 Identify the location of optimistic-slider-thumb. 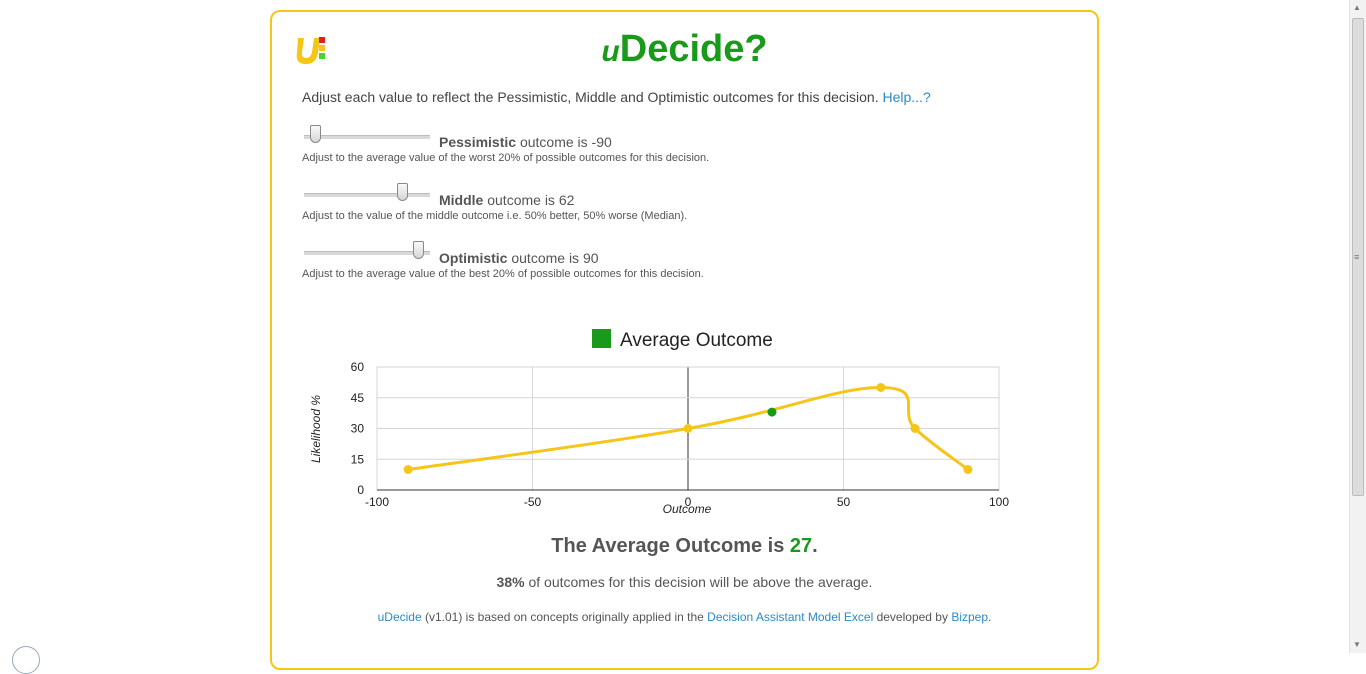
(419, 250).